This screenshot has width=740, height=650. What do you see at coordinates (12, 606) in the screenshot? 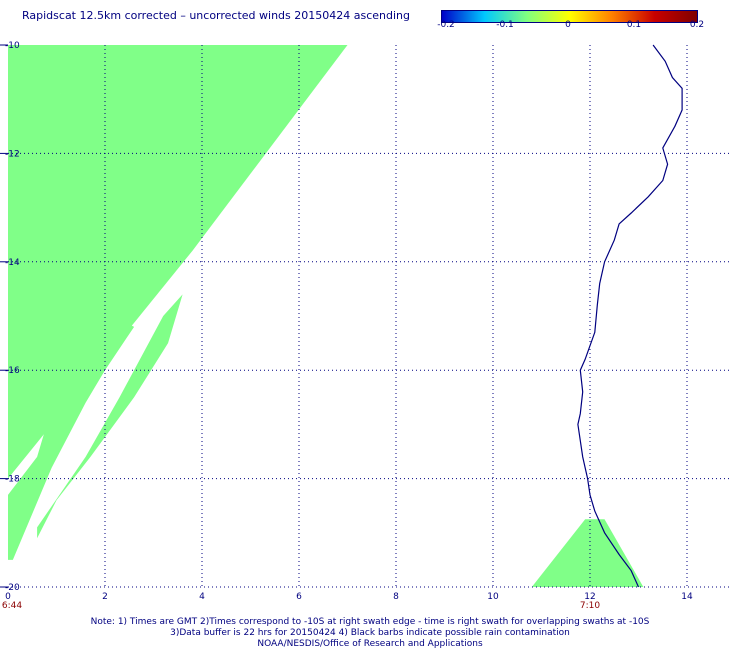
I see `swath-time-label: 6:44` at bounding box center [12, 606].